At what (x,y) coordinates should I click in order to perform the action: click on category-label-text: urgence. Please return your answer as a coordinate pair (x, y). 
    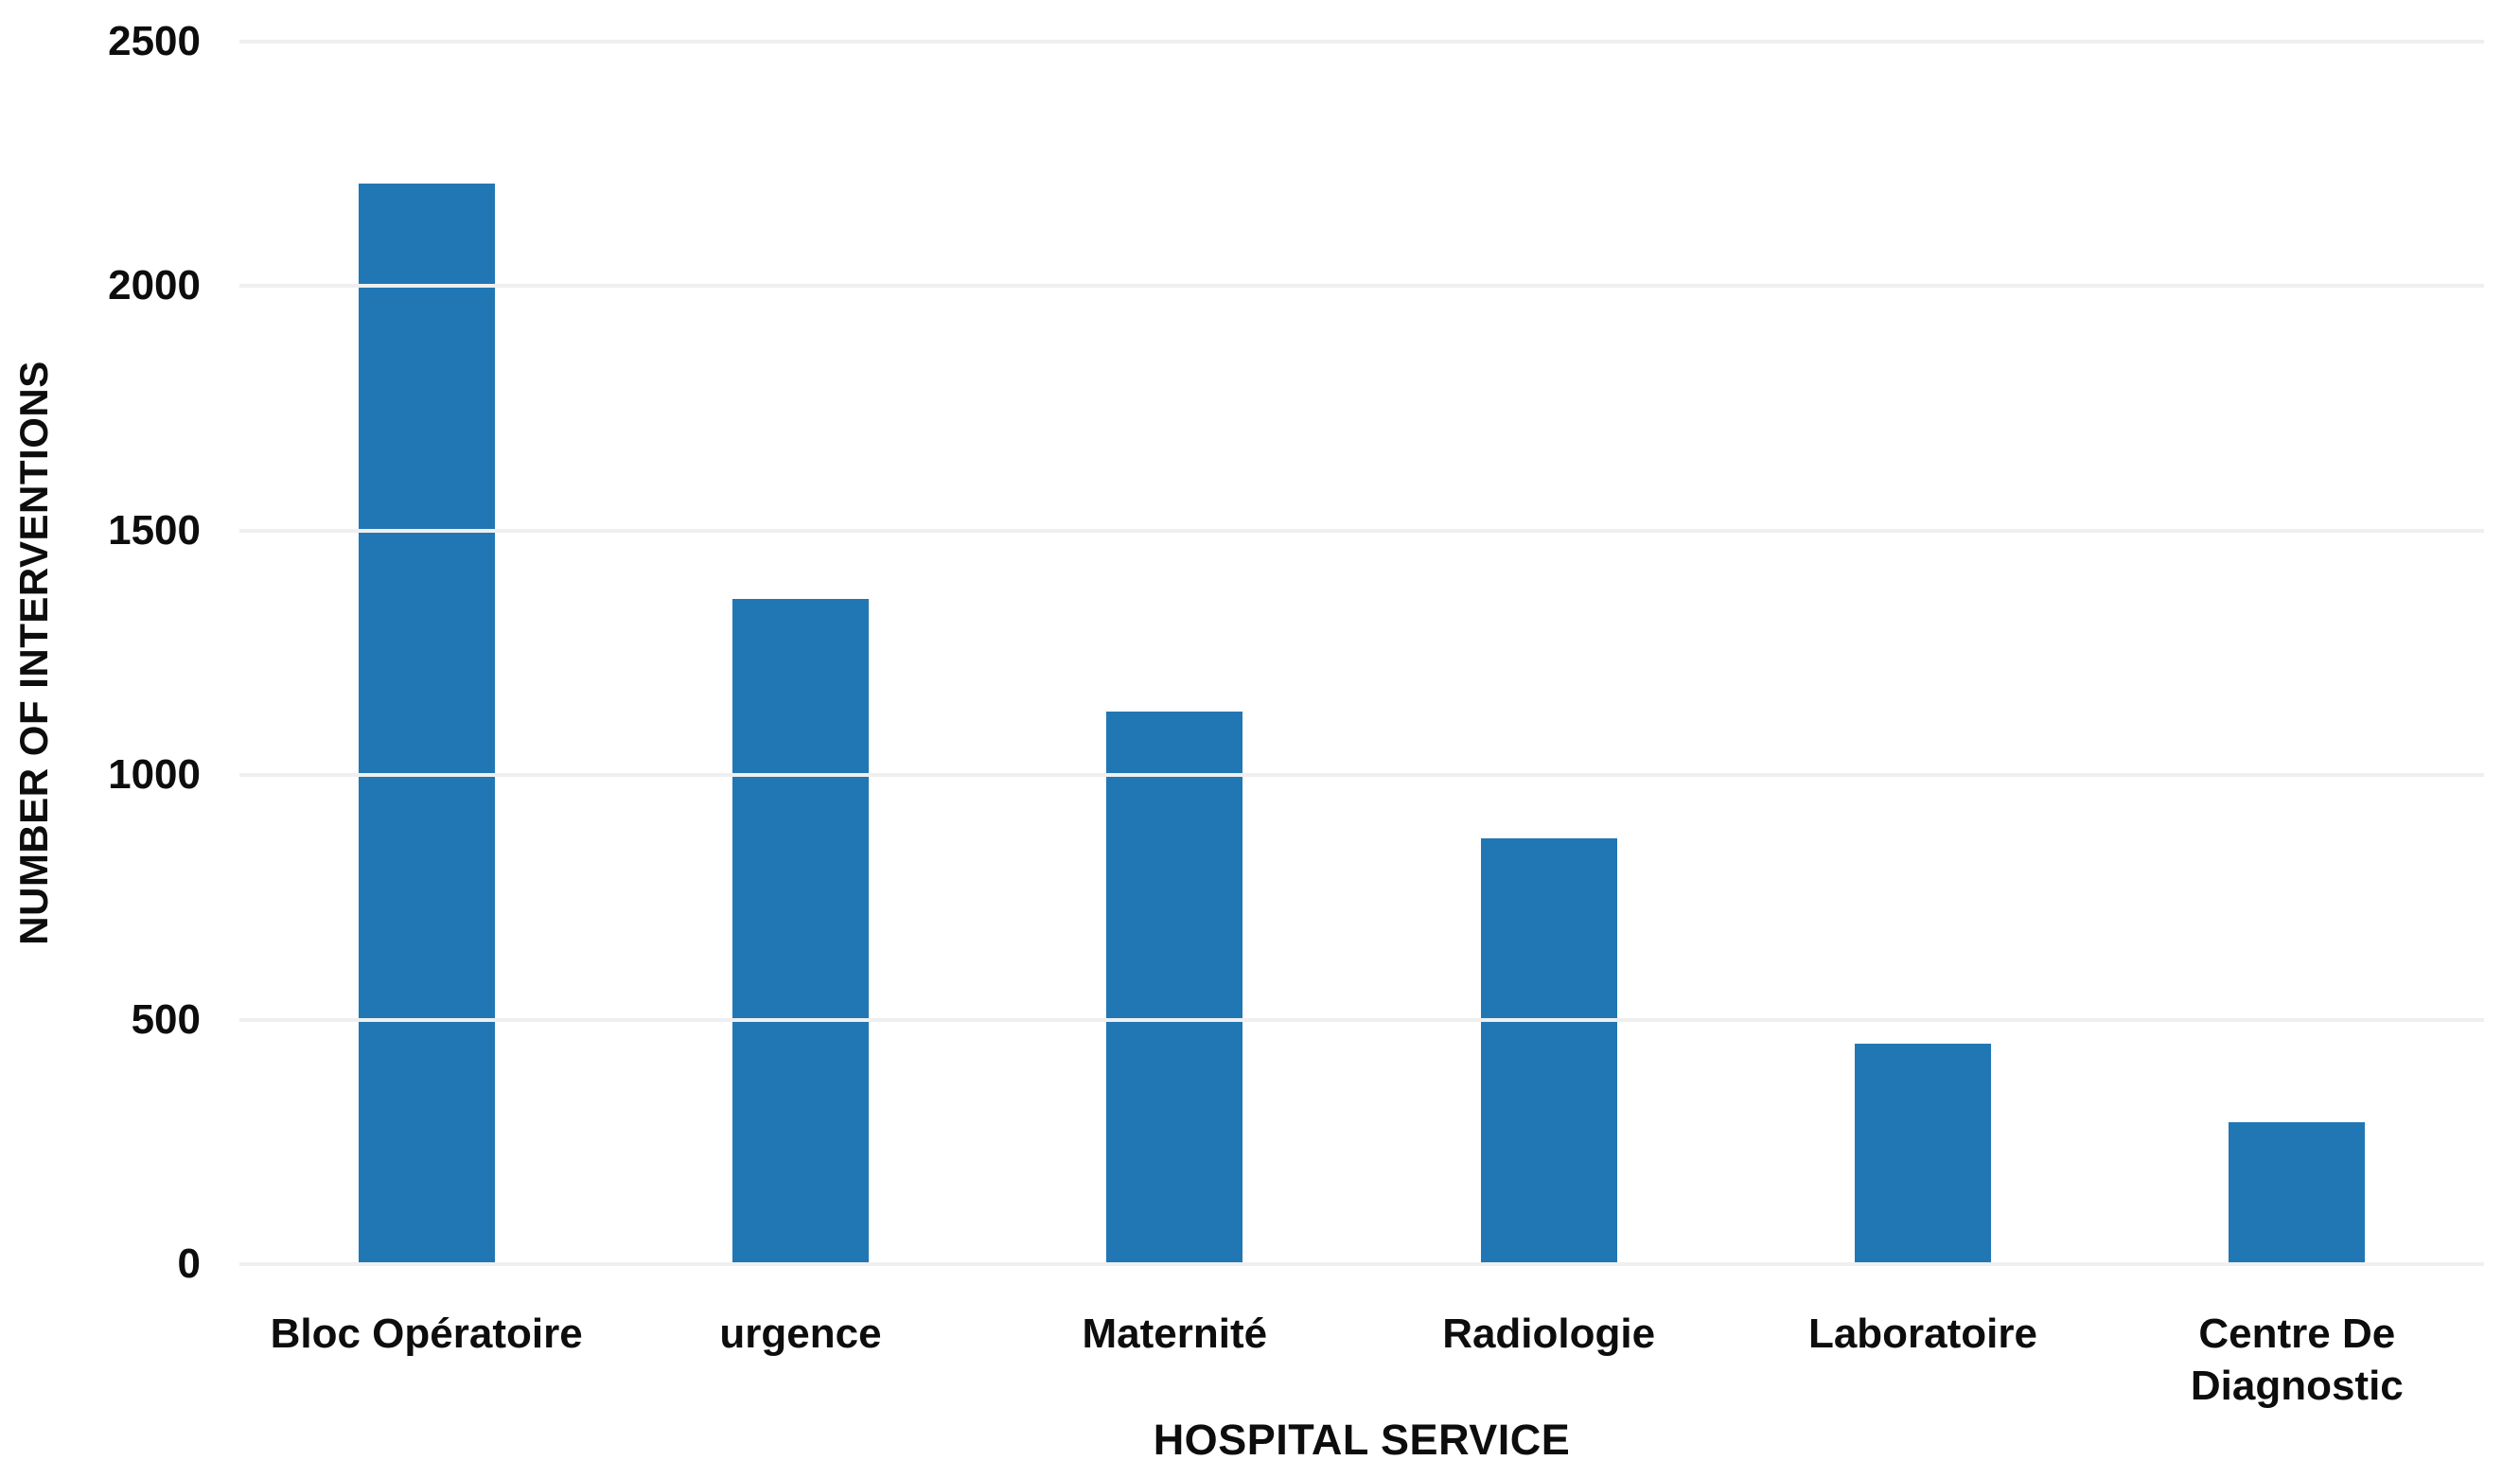
    Looking at the image, I should click on (800, 1334).